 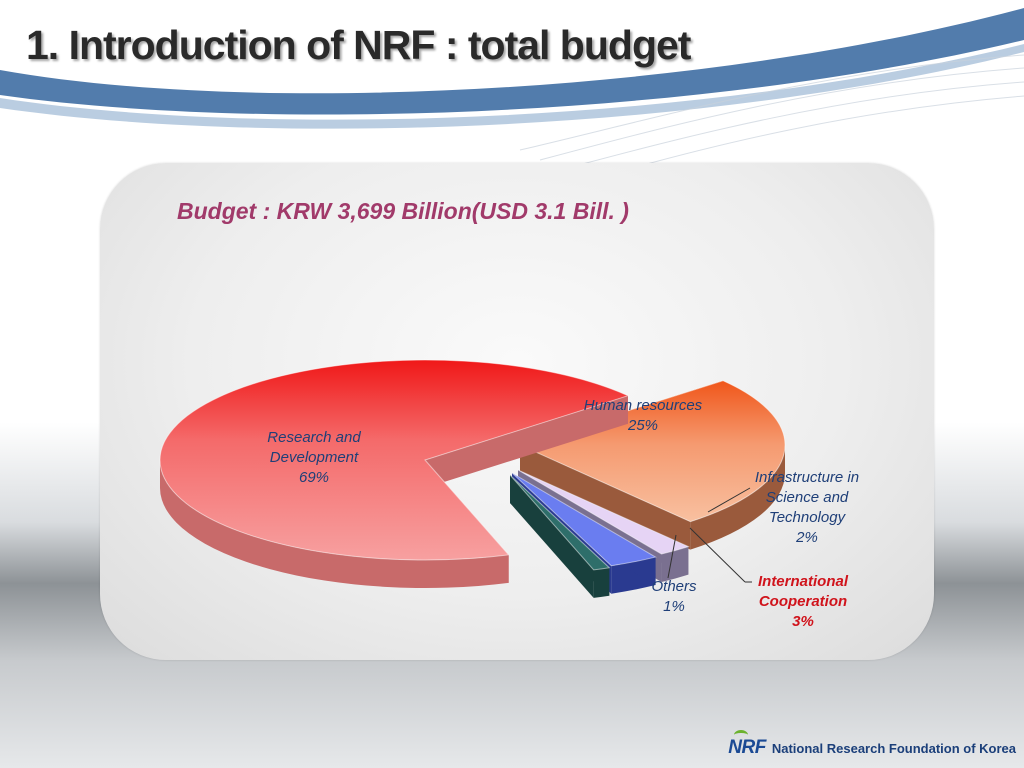 What do you see at coordinates (807, 537) in the screenshot?
I see `slice-value: 2%` at bounding box center [807, 537].